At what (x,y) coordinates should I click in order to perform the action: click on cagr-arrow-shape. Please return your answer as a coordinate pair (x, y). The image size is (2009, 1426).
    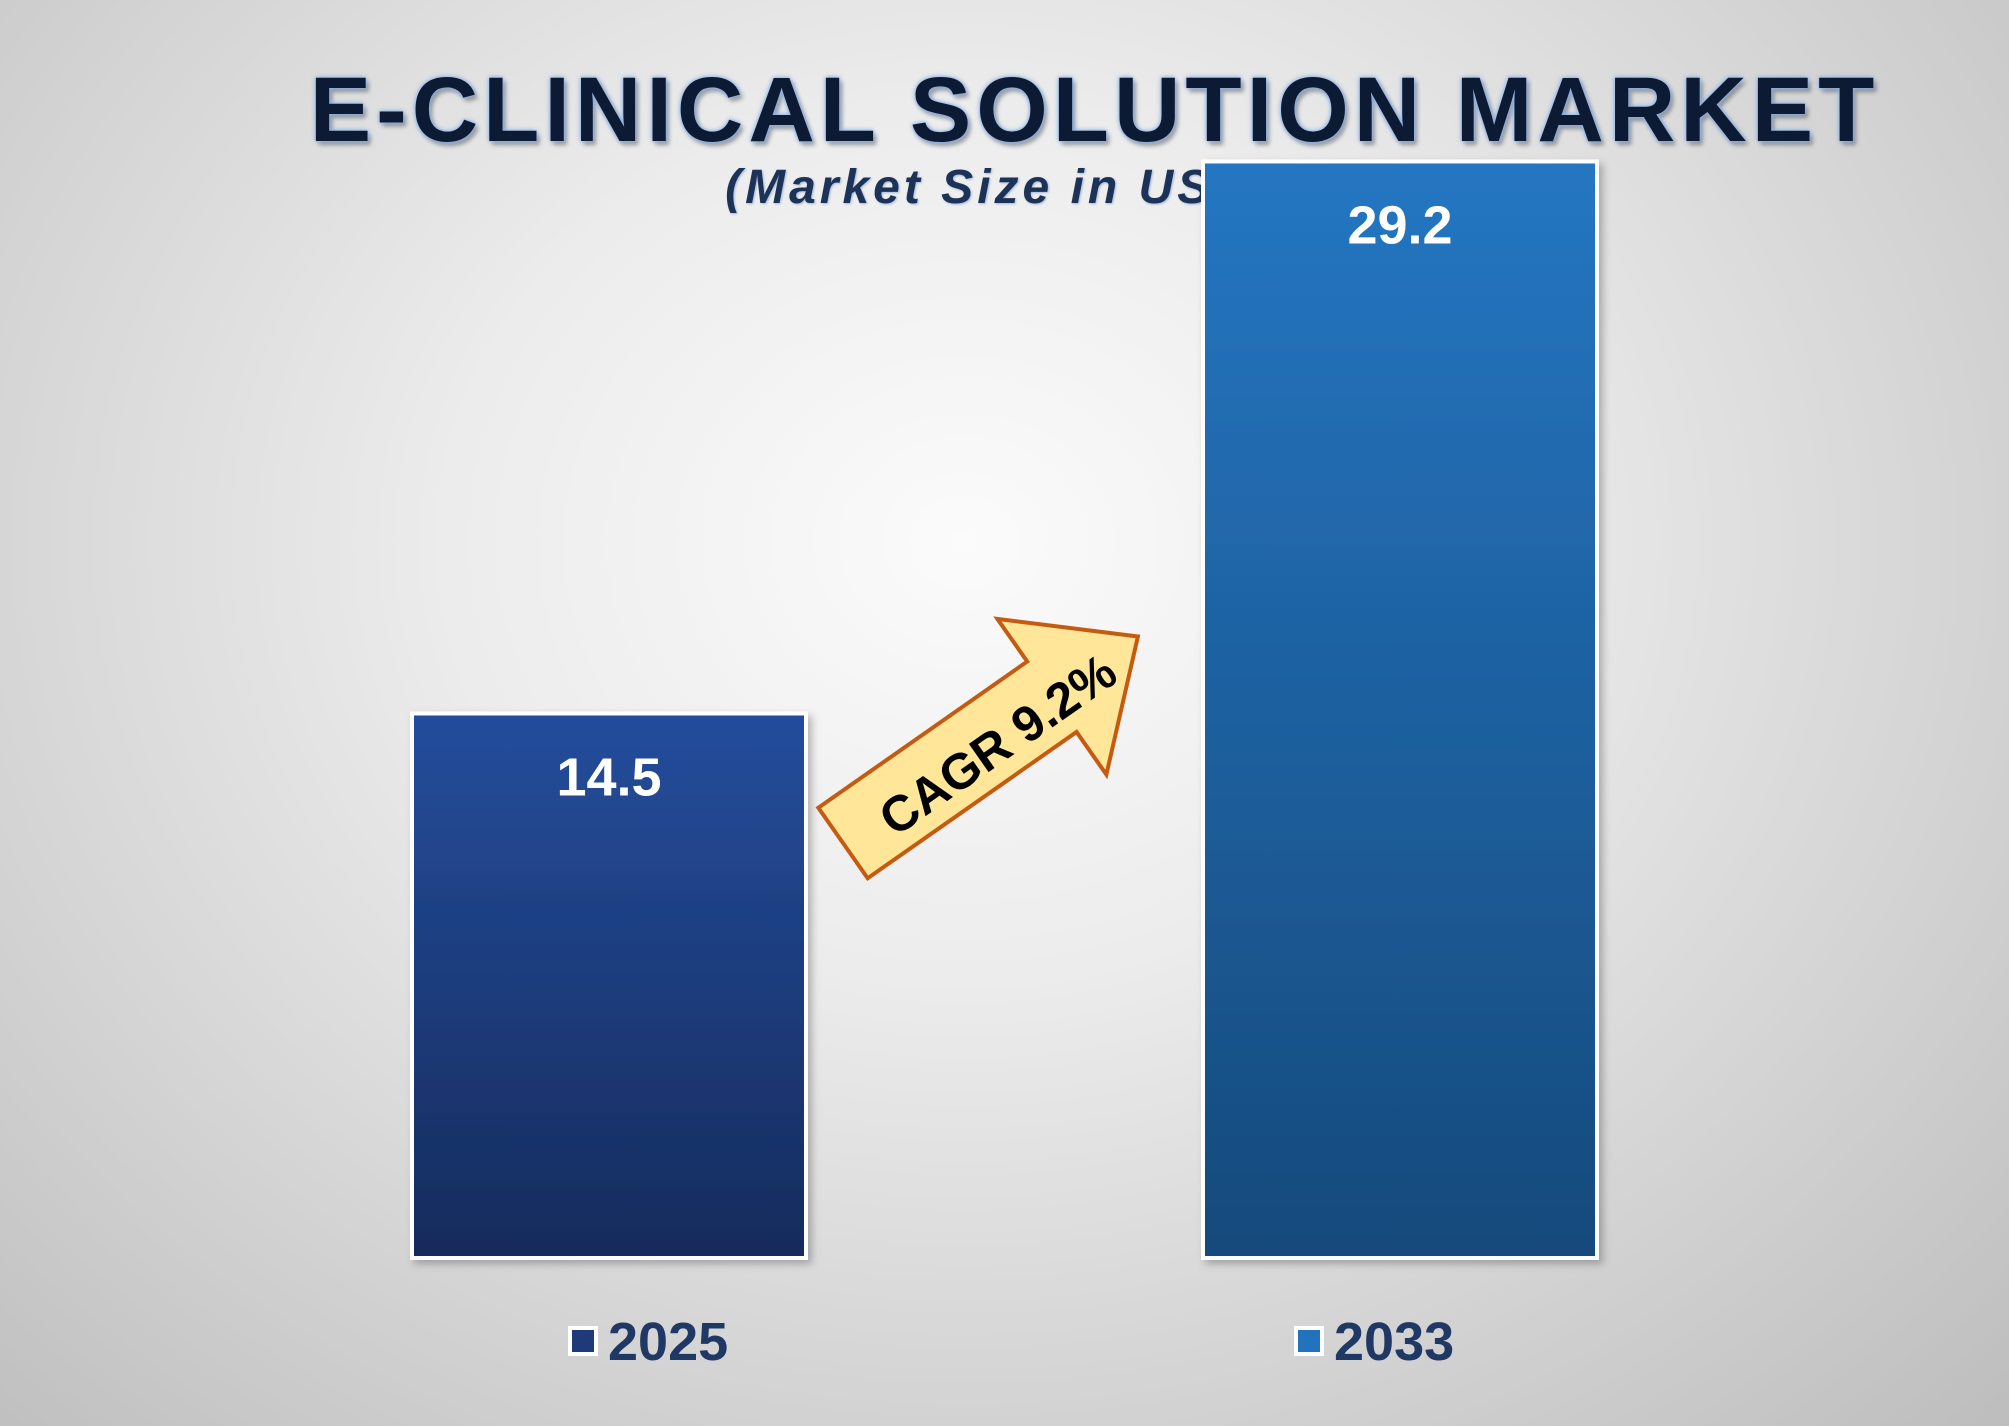
    Looking at the image, I should click on (978, 749).